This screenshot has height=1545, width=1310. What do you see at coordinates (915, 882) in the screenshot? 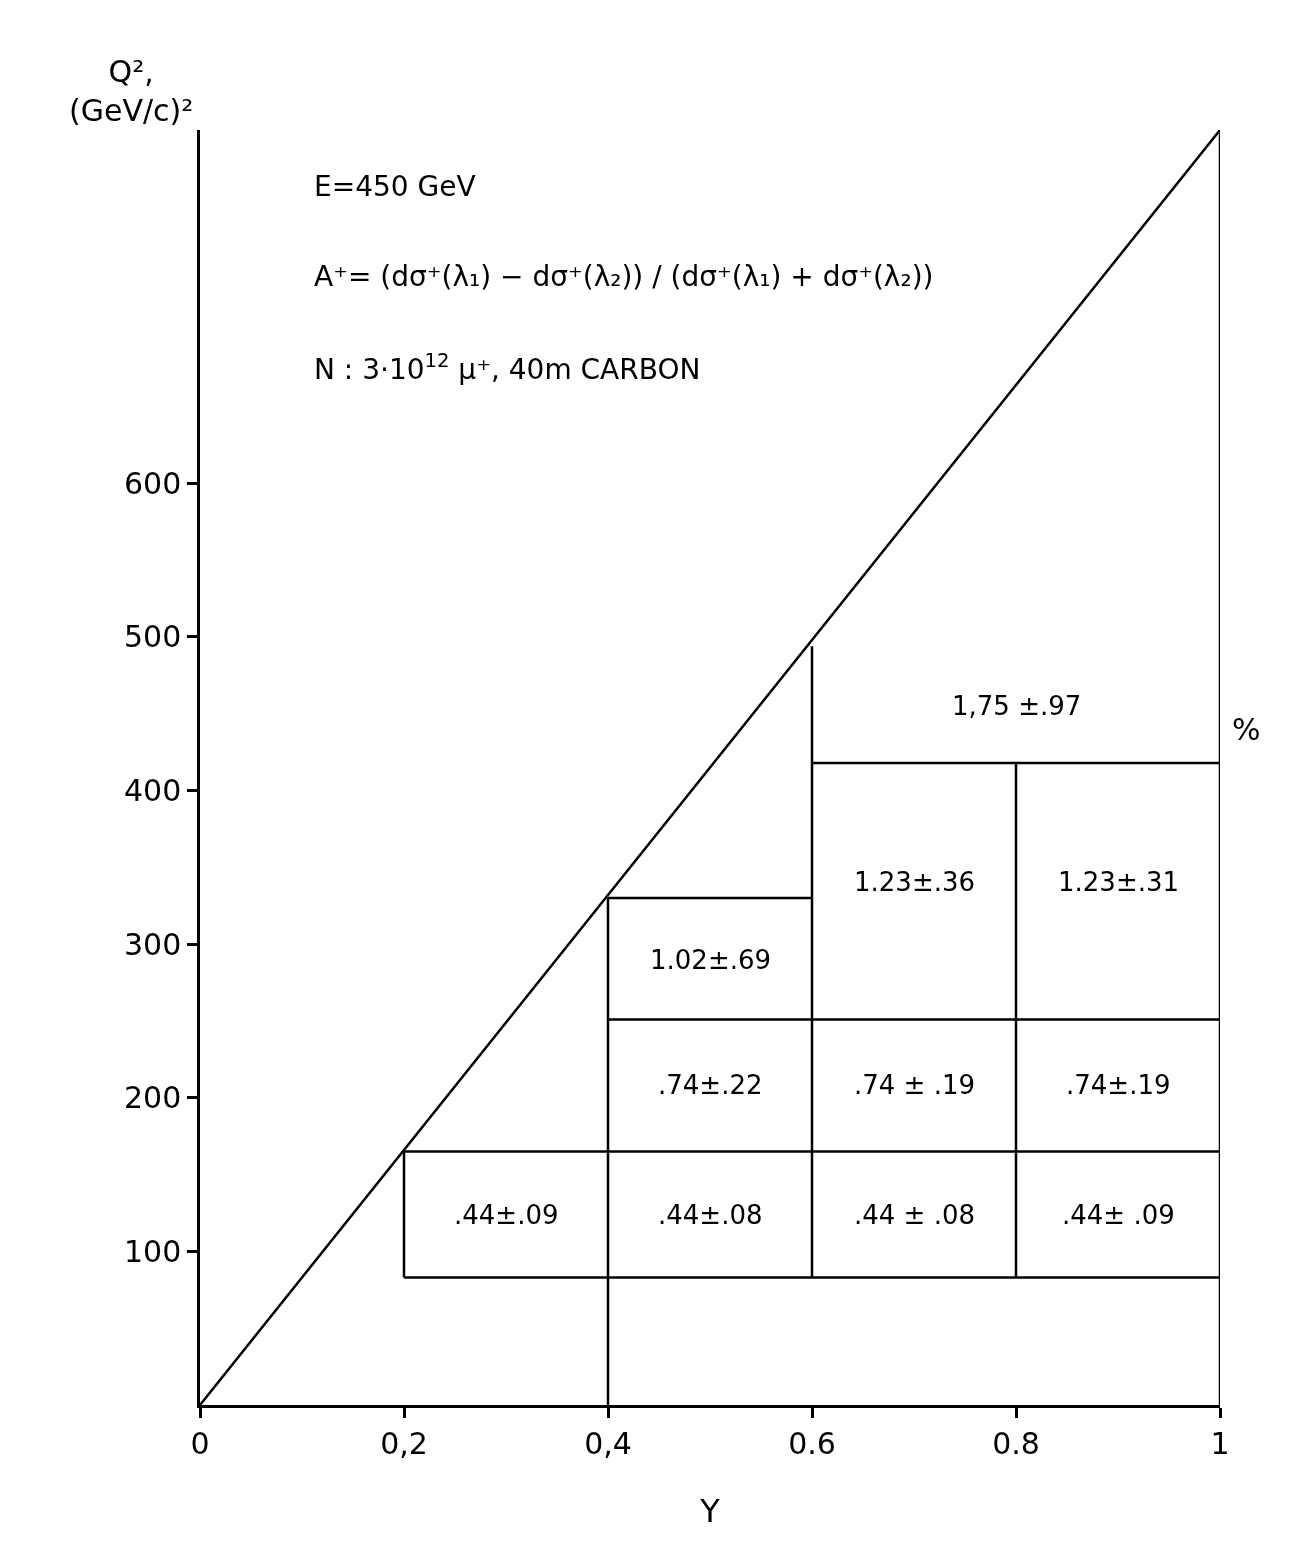
I see `annotation: 1.23±.36` at bounding box center [915, 882].